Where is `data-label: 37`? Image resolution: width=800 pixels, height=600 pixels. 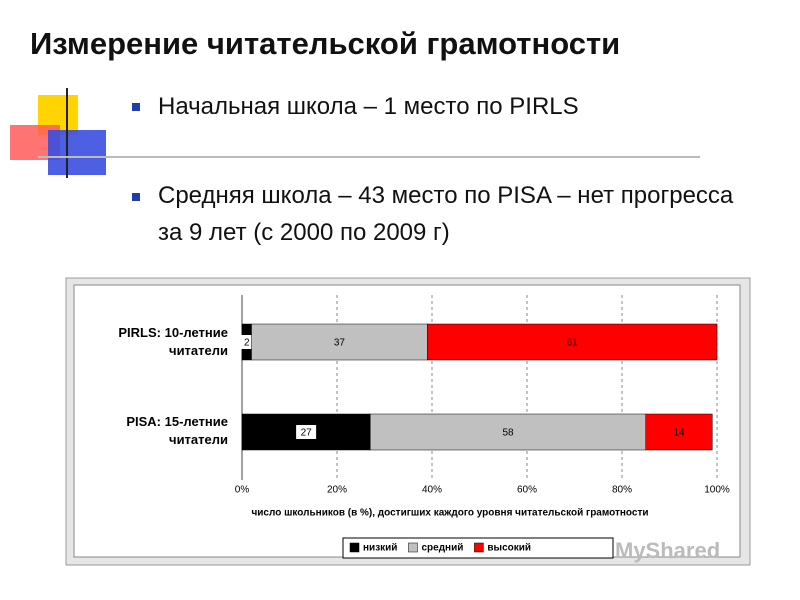 data-label: 37 is located at coordinates (340, 343).